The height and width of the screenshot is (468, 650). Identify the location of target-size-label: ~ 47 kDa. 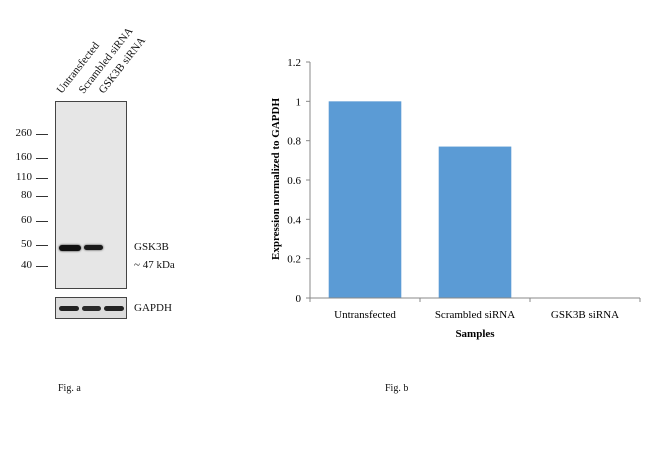
(154, 265).